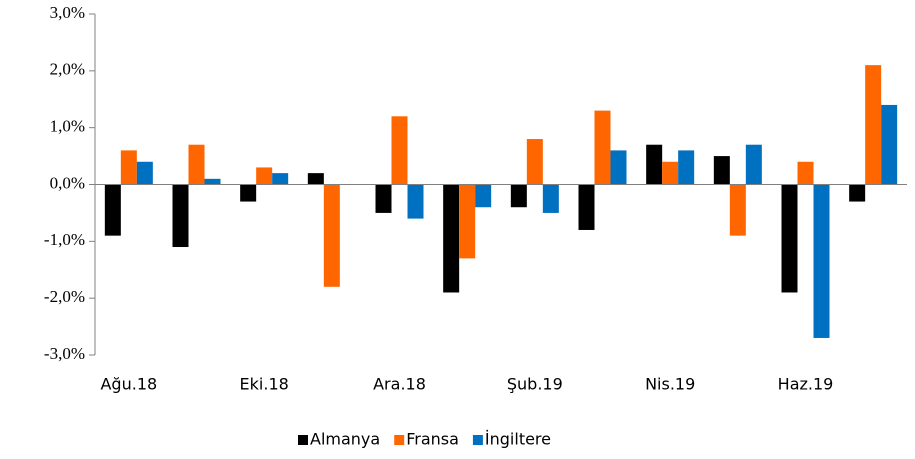 Image resolution: width=915 pixels, height=459 pixels. Describe the element at coordinates (518, 439) in the screenshot. I see `legend-label: İngiltere` at that location.